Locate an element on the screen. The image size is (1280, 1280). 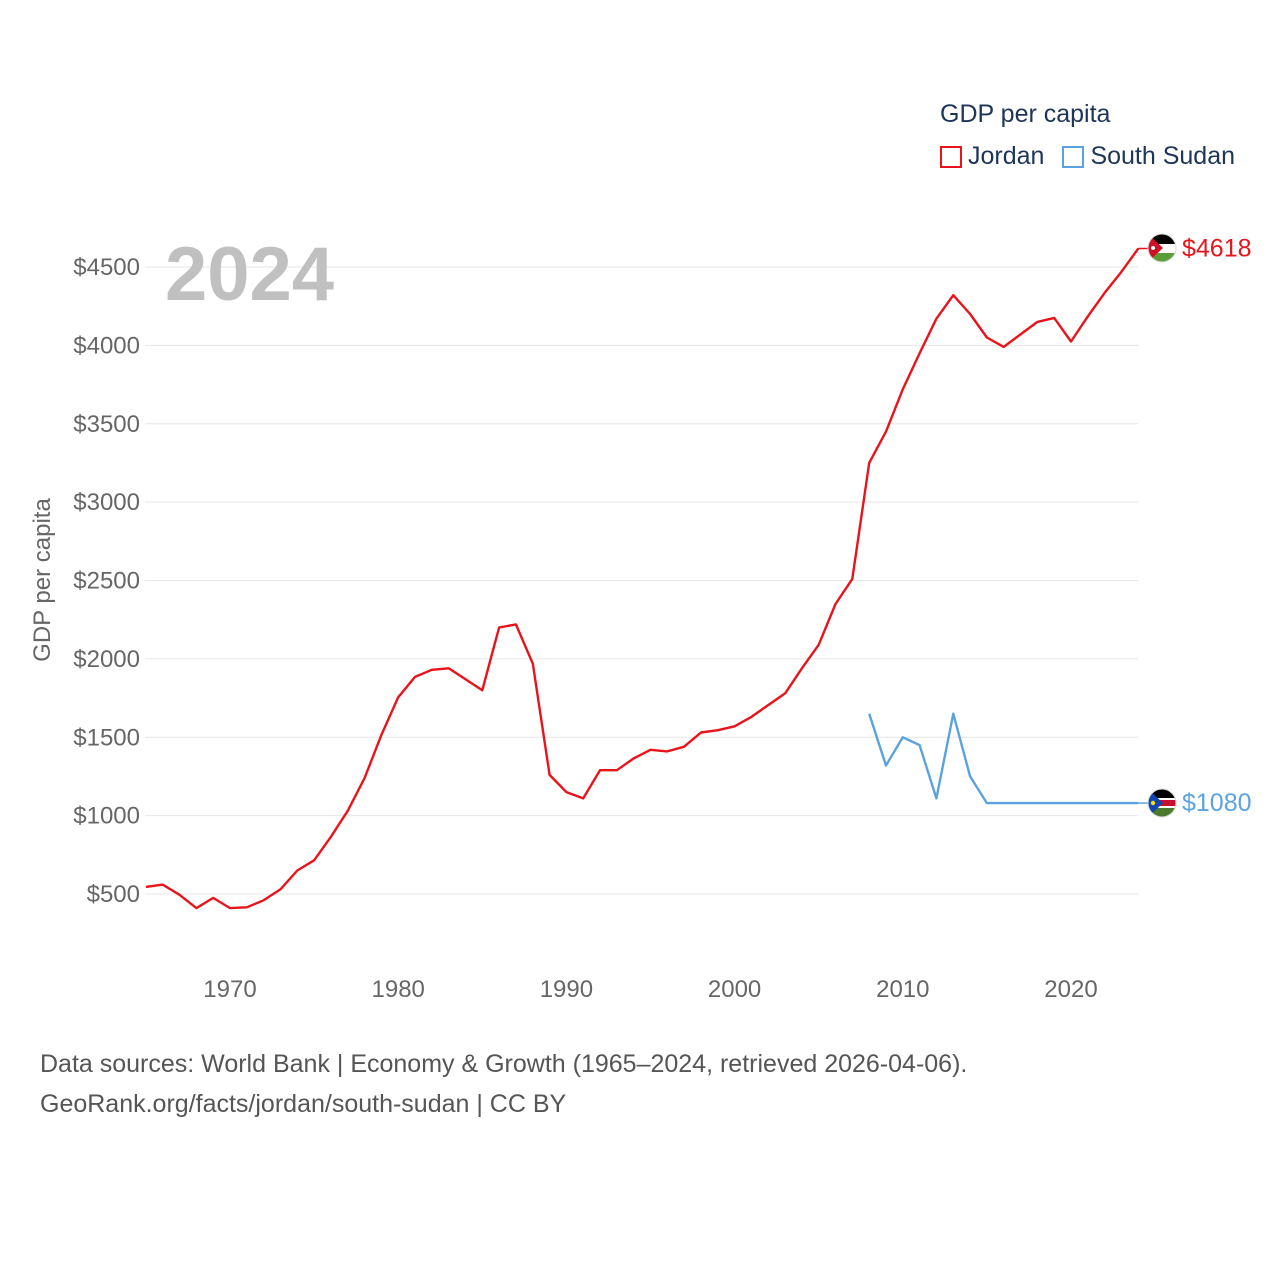
legend-label-jordan: Jordan is located at coordinates (1006, 156).